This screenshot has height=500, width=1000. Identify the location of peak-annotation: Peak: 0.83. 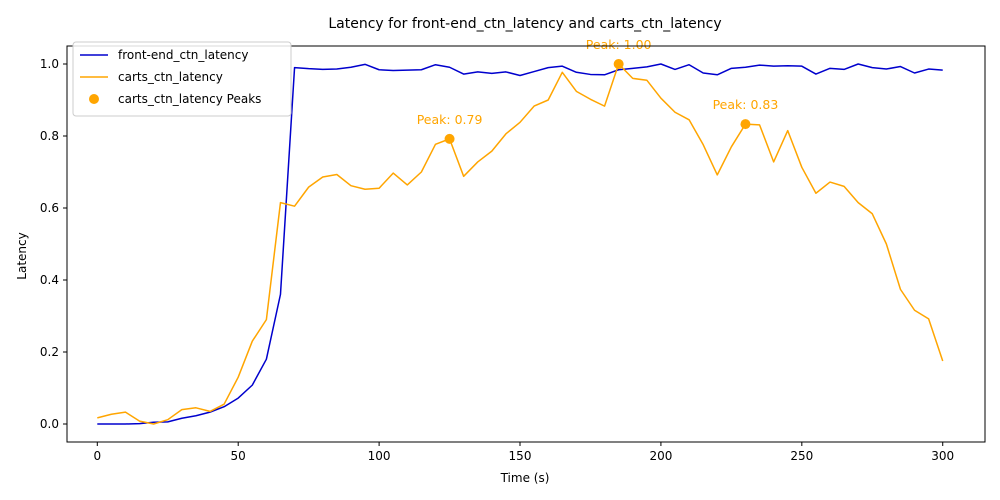
(746, 104).